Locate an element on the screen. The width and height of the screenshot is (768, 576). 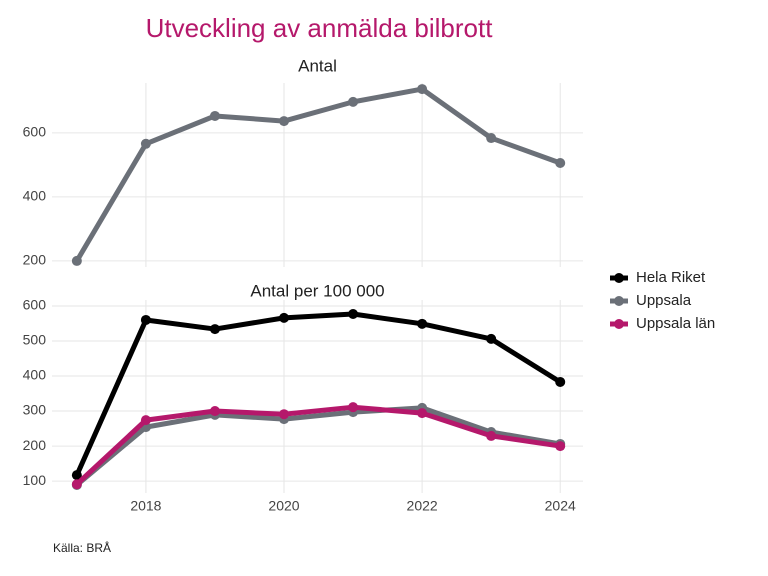
series-line is located at coordinates (318, 446).